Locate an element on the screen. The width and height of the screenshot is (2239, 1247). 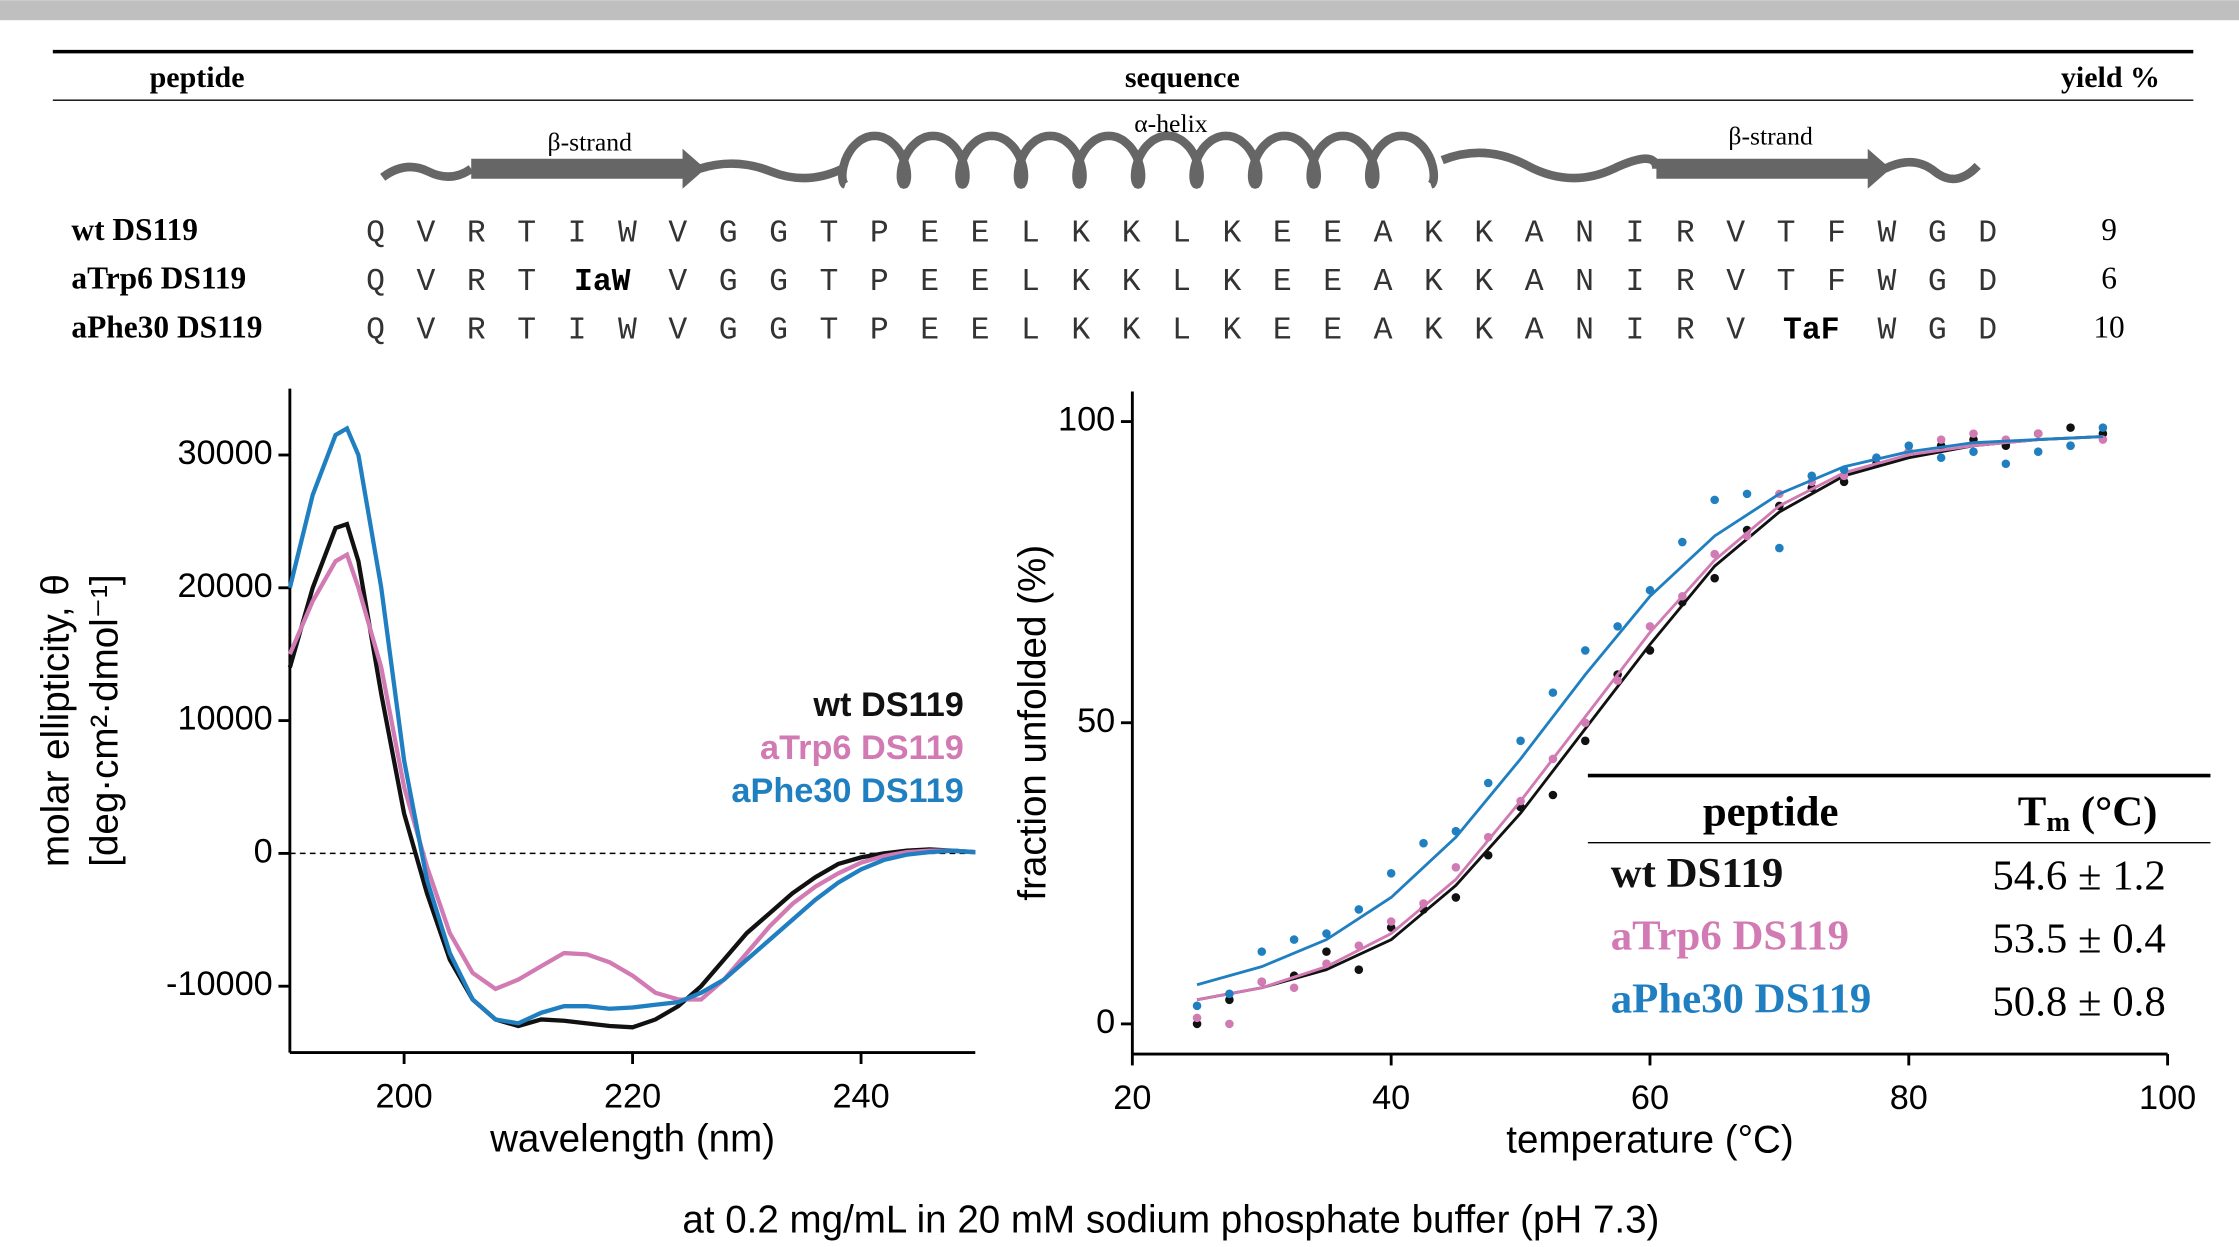
inset-header-part: (°C) is located at coordinates (2113, 811).